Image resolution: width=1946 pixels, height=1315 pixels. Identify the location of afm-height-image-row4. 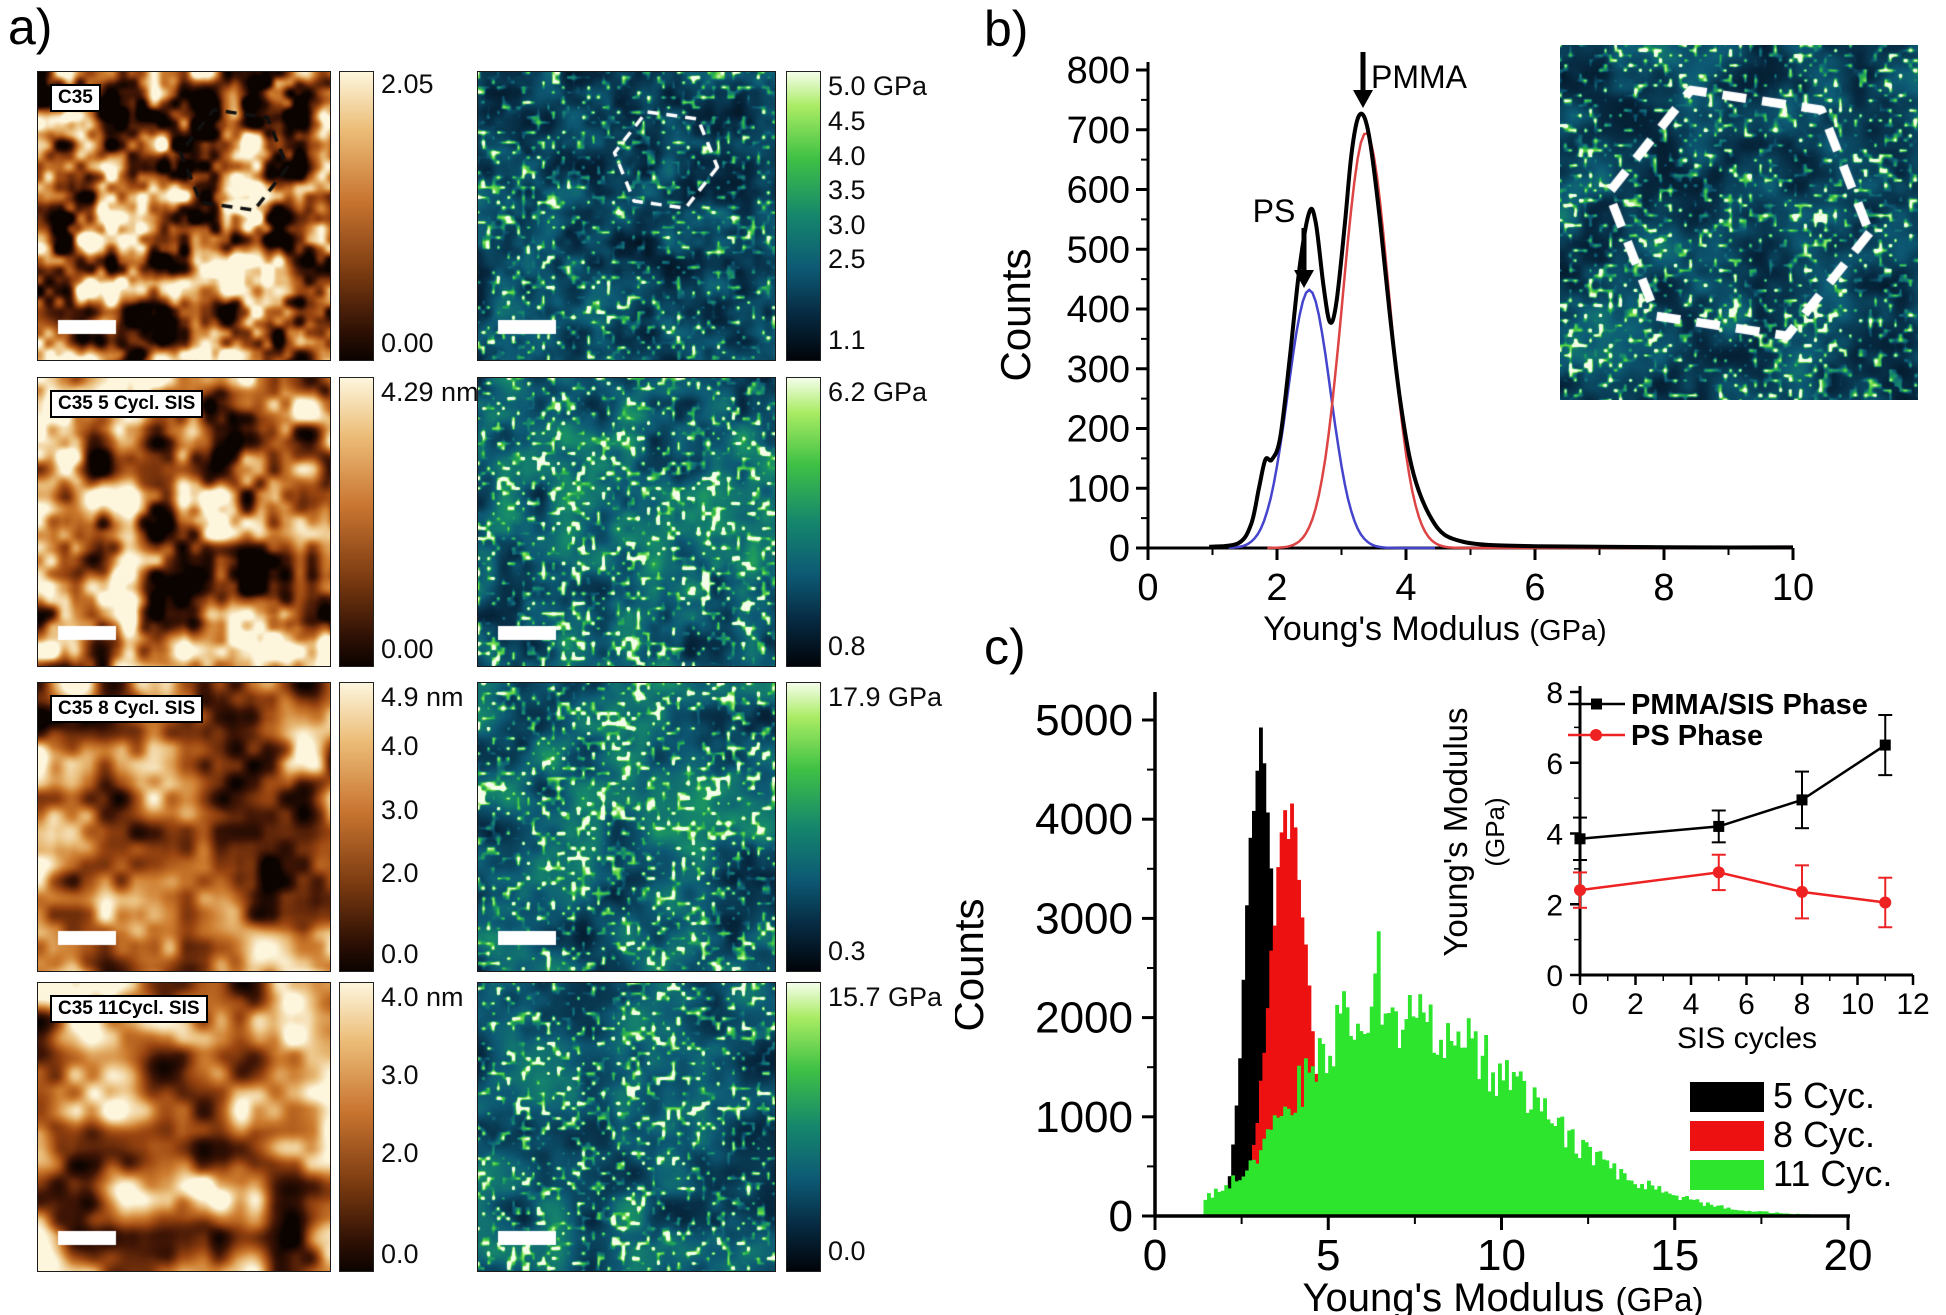
(184, 1127).